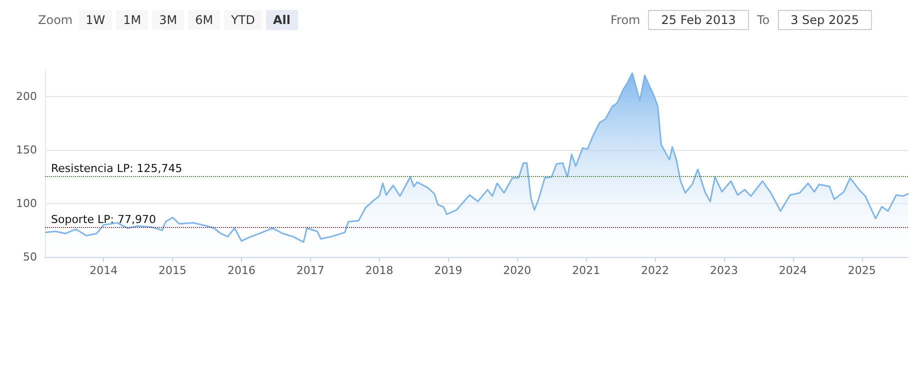  I want to click on x-tick-label: 2025, so click(862, 270).